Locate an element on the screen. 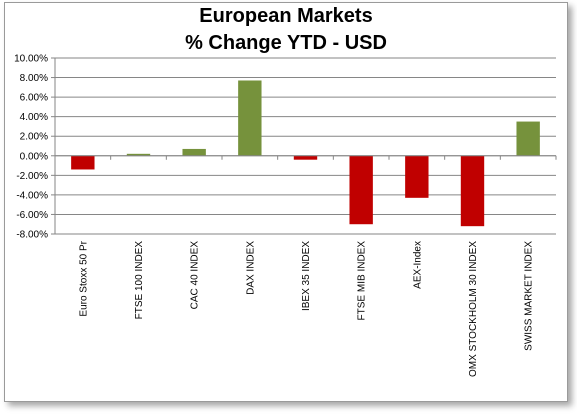 The image size is (577, 414). y-tick-label: -4.00% is located at coordinates (32, 195).